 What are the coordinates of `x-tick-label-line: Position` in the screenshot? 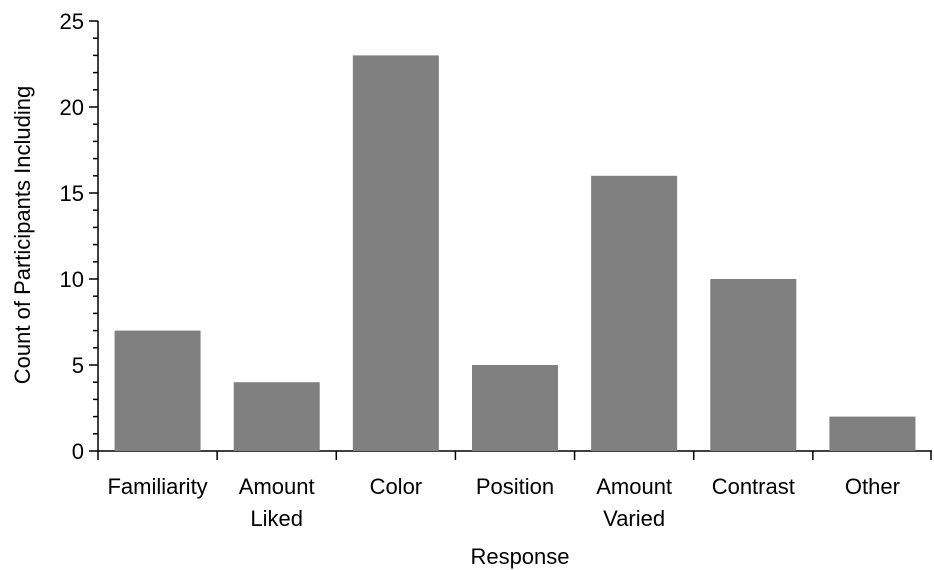 It's located at (515, 486).